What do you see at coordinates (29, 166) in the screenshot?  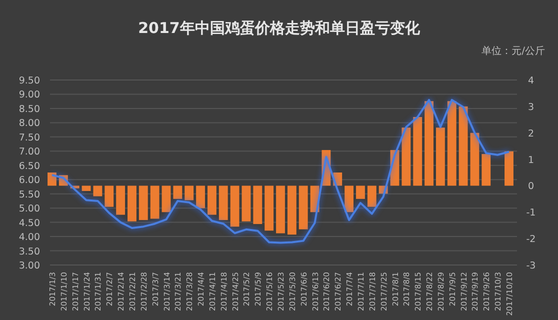 I see `y-tick-label: 6.50` at bounding box center [29, 166].